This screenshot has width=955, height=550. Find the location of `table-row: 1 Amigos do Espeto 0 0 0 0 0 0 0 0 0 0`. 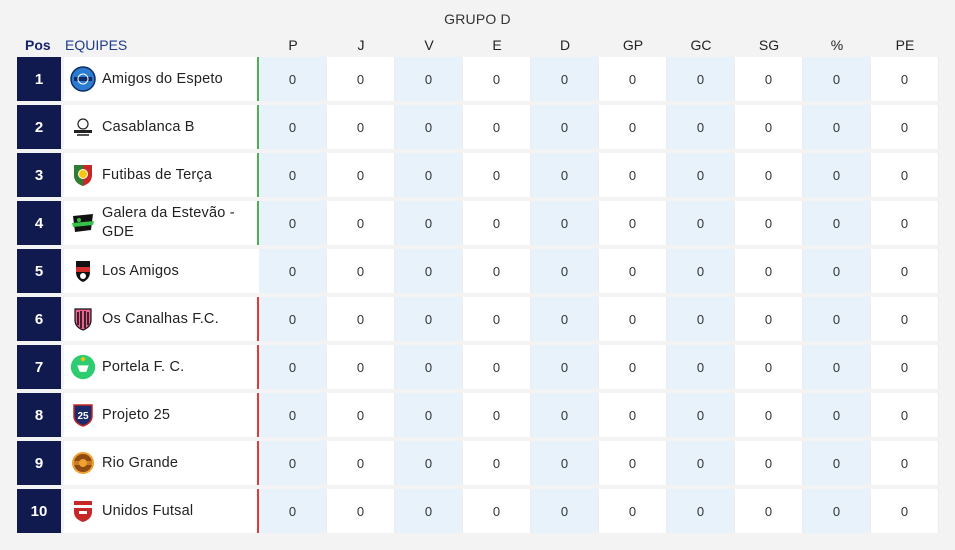

table-row: 1 Amigos do Espeto 0 0 0 0 0 0 0 0 0 0 is located at coordinates (478, 79).